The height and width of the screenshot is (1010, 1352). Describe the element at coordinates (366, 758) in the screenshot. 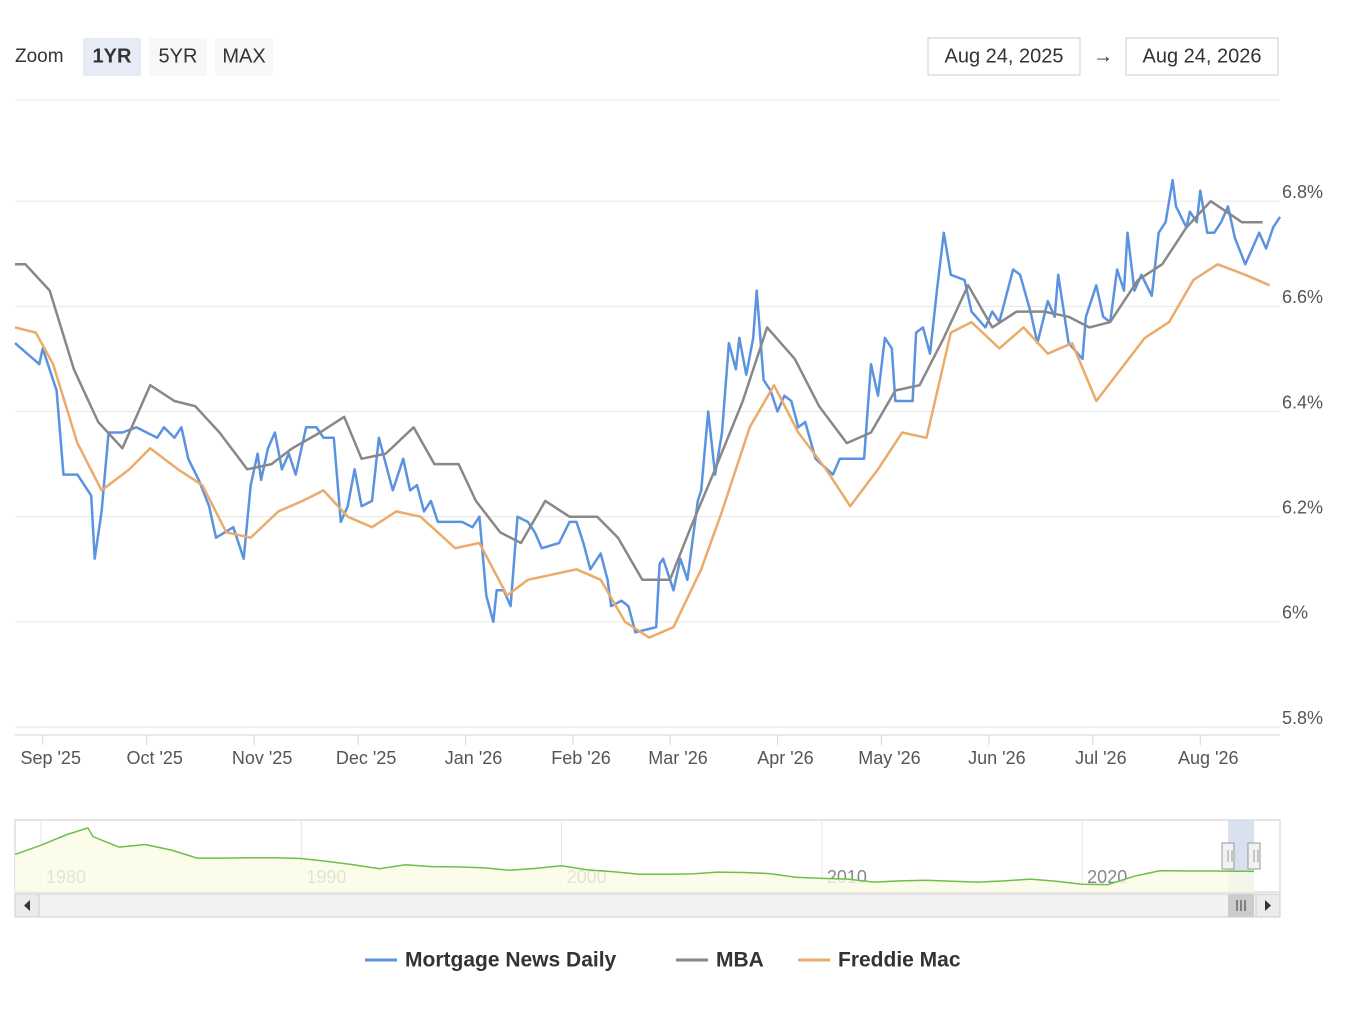

I see `x-tick-label: Dec '25` at that location.